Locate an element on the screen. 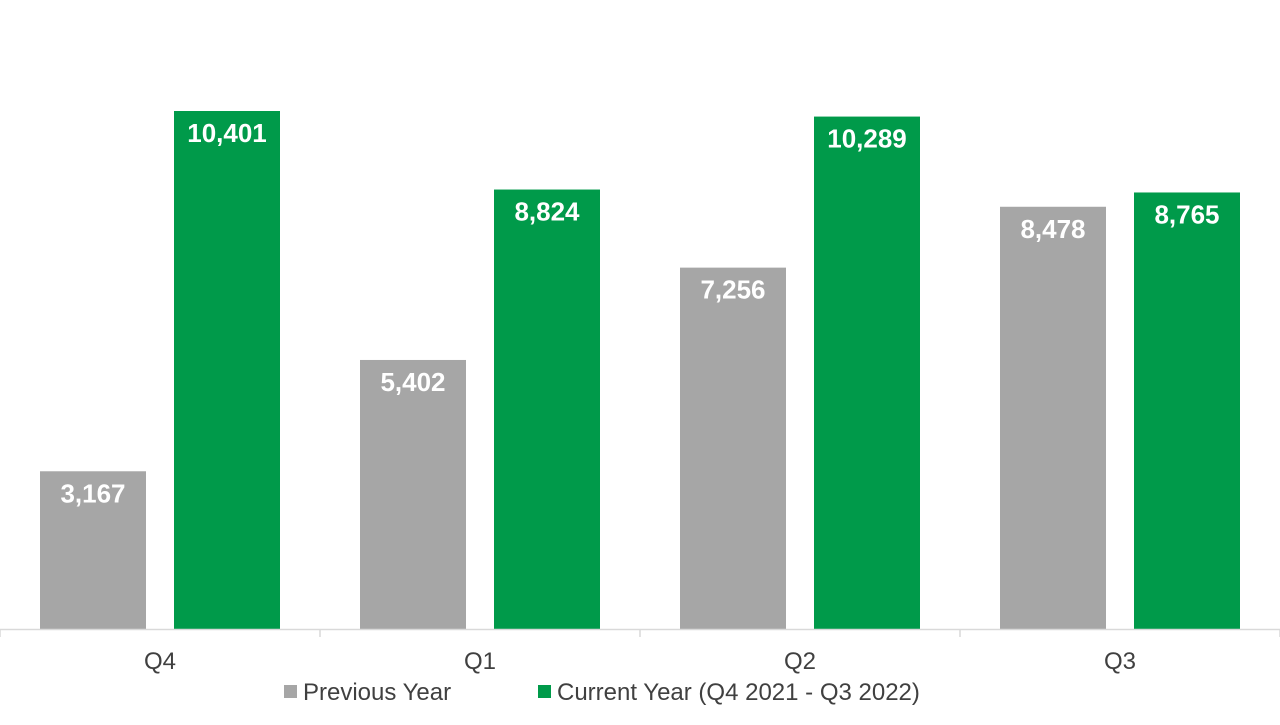 The height and width of the screenshot is (725, 1280). legend-item-previous: Previous Year is located at coordinates (367, 692).